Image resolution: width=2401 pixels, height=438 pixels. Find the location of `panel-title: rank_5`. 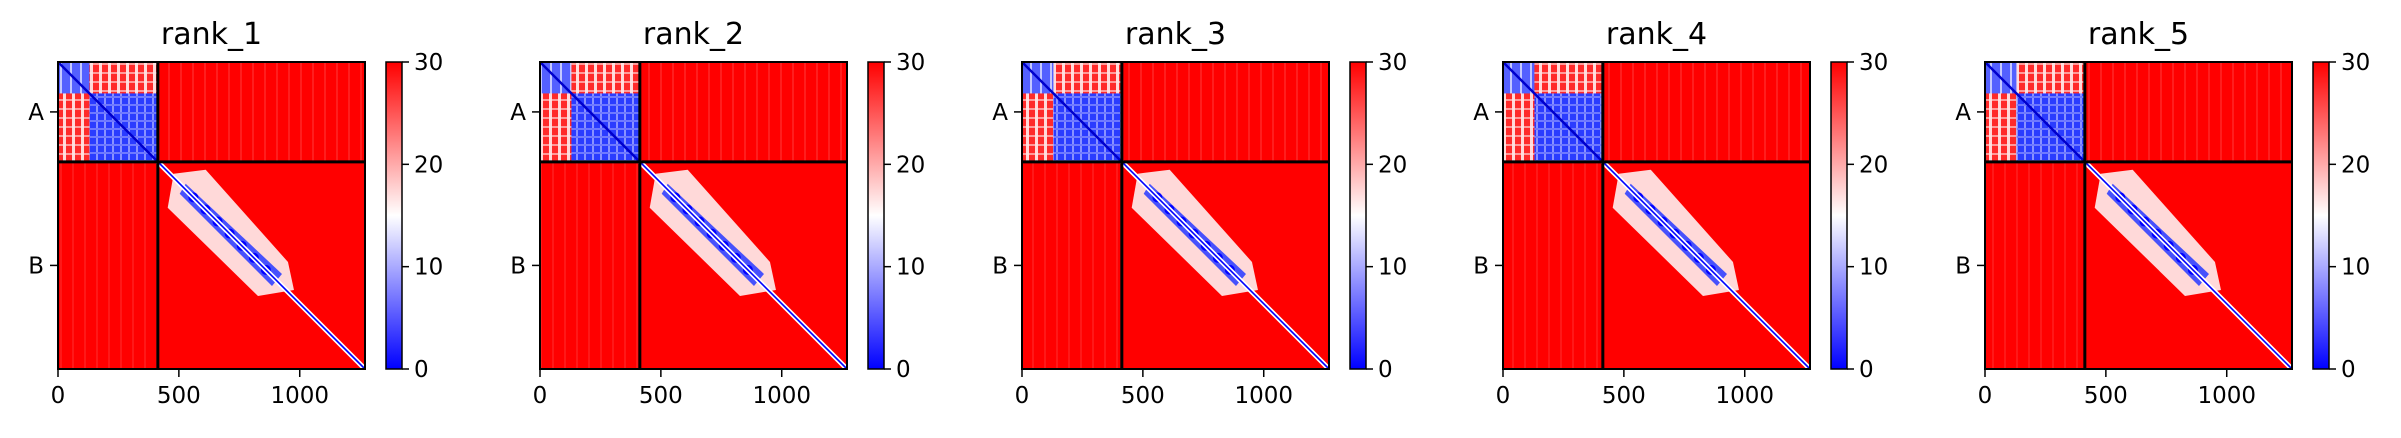

panel-title: rank_5 is located at coordinates (2138, 34).